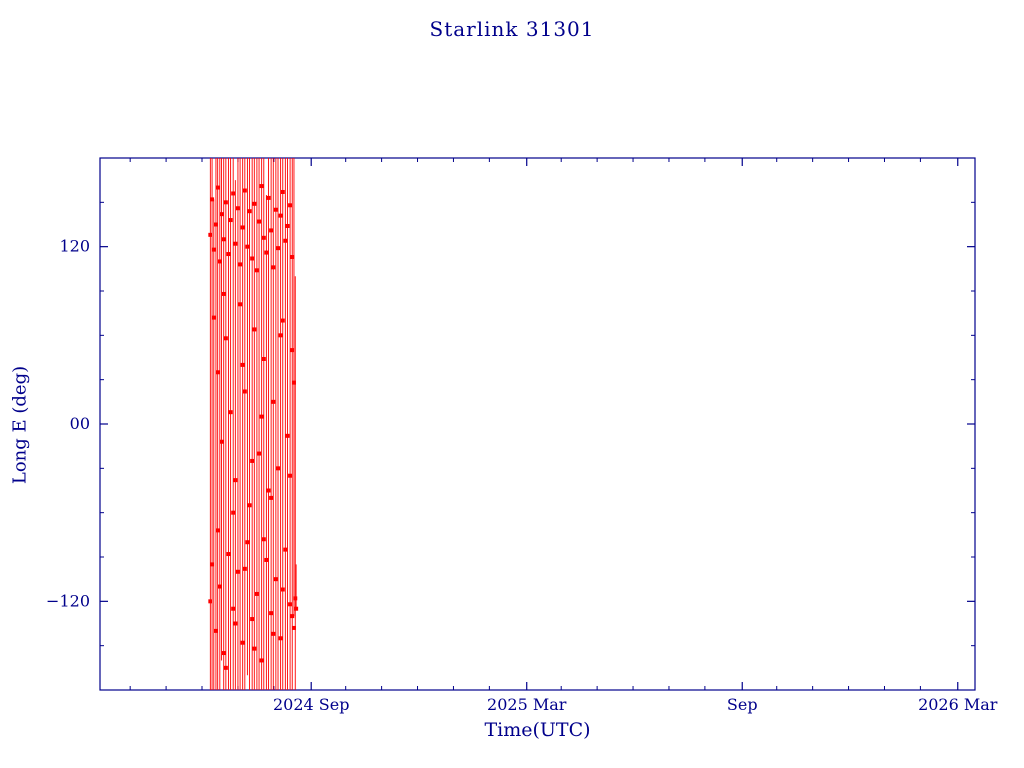 This screenshot has height=768, width=1024. I want to click on x-axis-label: Time(UTC), so click(537, 730).